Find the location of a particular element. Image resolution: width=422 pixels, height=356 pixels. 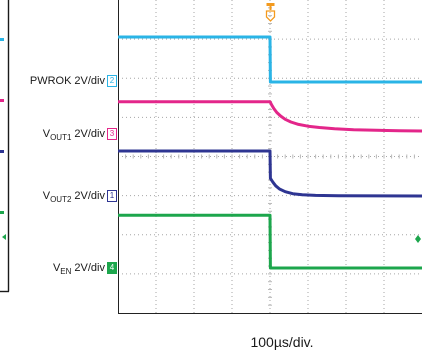

channel-label-text: VOUT2 2V/div is located at coordinates (73, 196).